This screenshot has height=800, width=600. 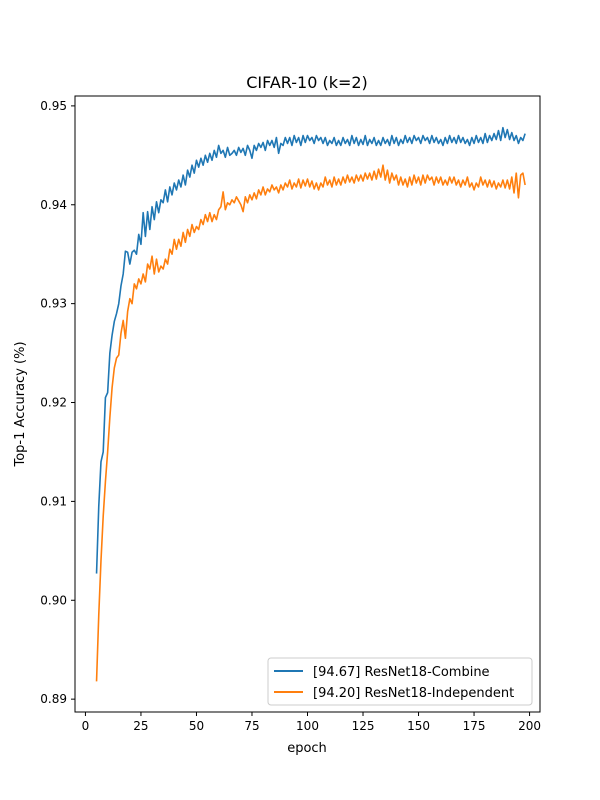 What do you see at coordinates (474, 726) in the screenshot?
I see `x-tick-label: 175` at bounding box center [474, 726].